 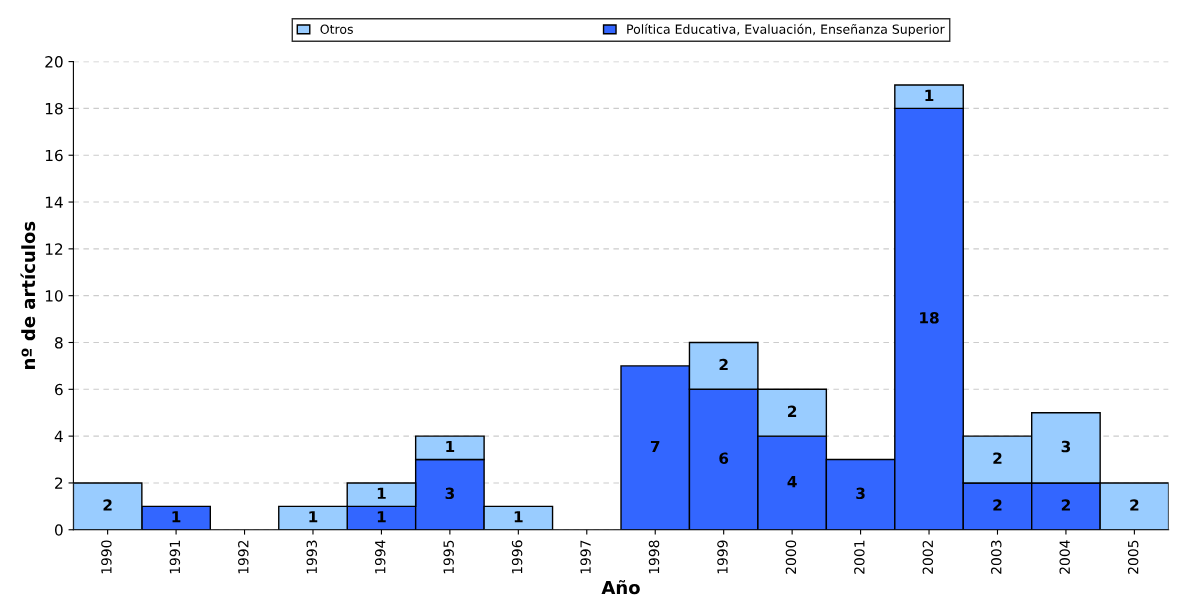 I want to click on y-tick-label: 0, so click(x=58, y=530).